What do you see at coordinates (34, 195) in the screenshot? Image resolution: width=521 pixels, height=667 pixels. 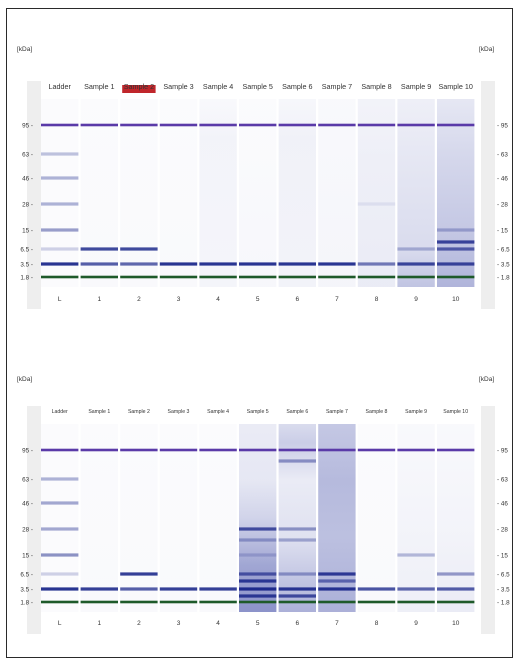 I see `marker-strip-left` at bounding box center [34, 195].